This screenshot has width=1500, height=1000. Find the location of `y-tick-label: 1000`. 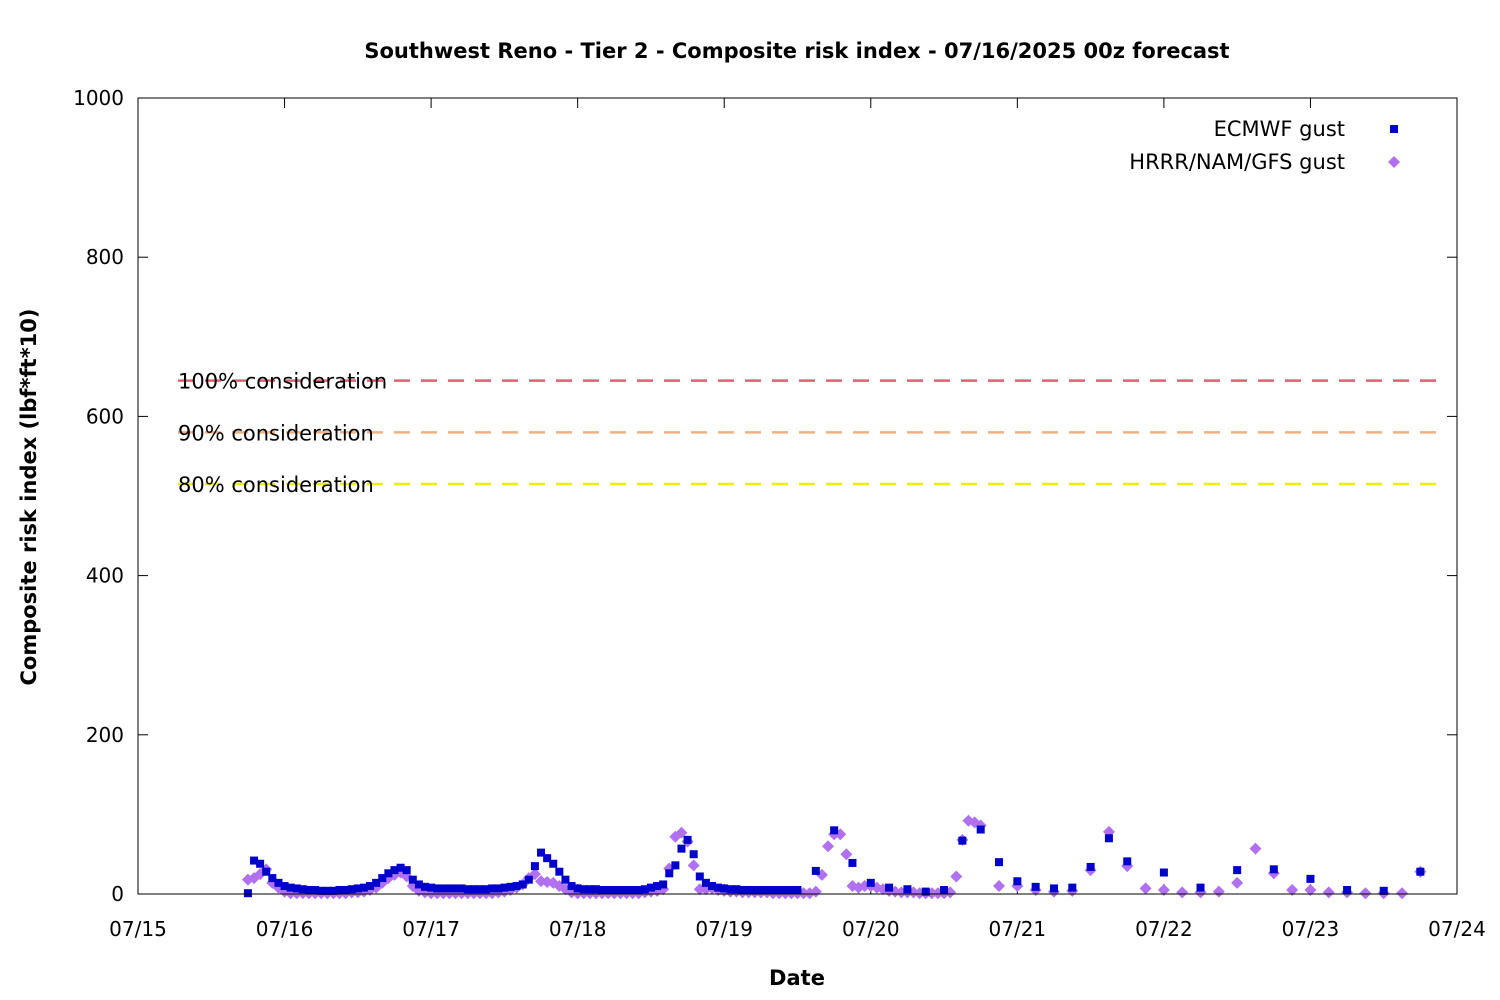

y-tick-label: 1000 is located at coordinates (98, 98).